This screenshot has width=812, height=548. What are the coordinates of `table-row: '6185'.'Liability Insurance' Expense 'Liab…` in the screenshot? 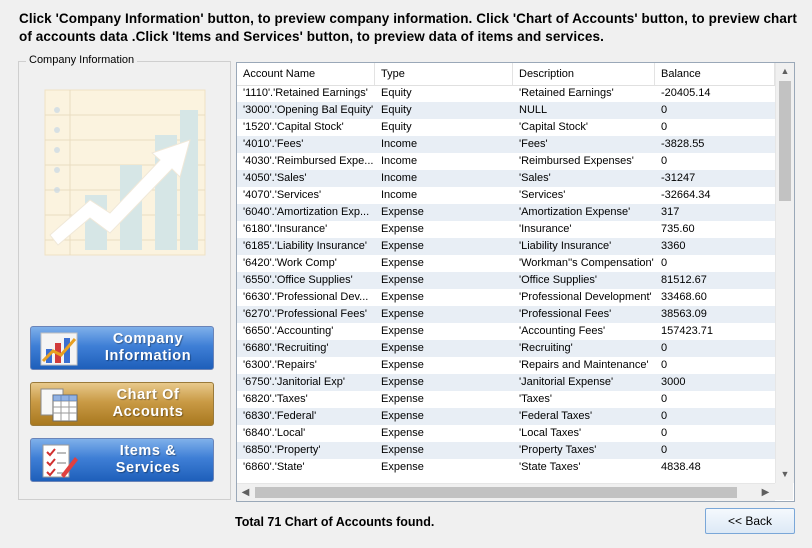 It's located at (506, 246).